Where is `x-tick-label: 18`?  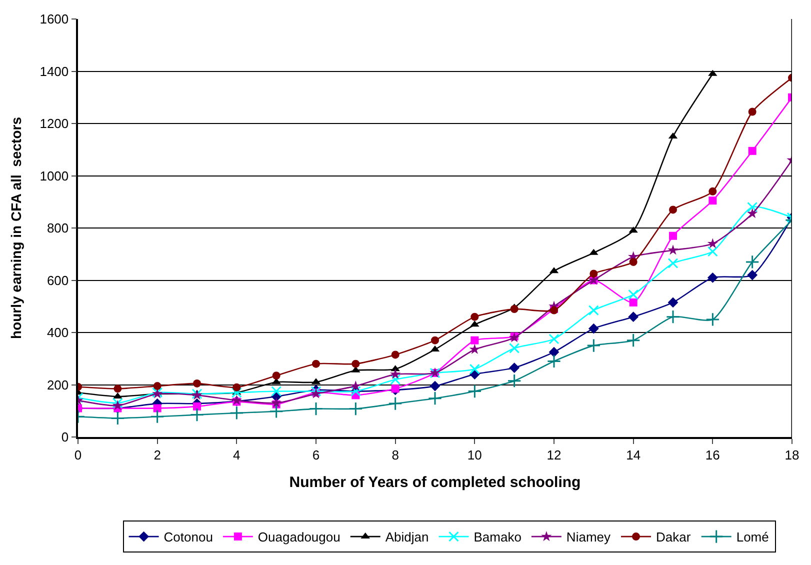 x-tick-label: 18 is located at coordinates (792, 454).